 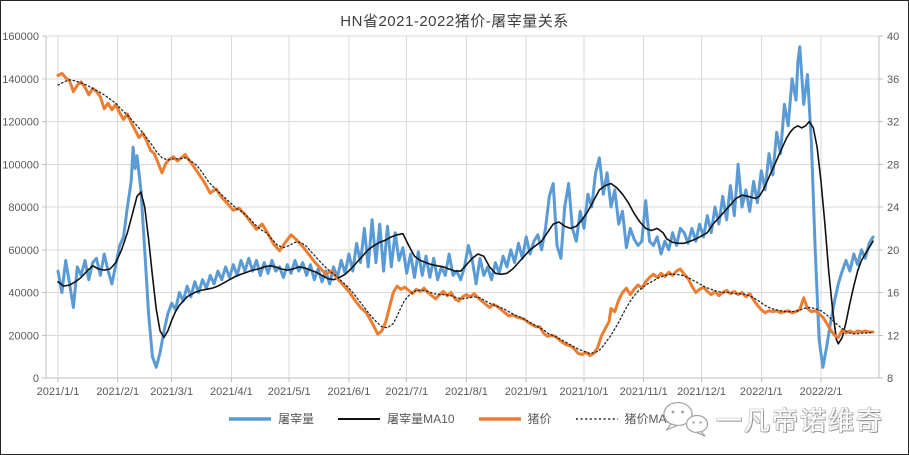 I want to click on legend-item-slaughter-volume: 屠宰量, so click(x=271, y=418).